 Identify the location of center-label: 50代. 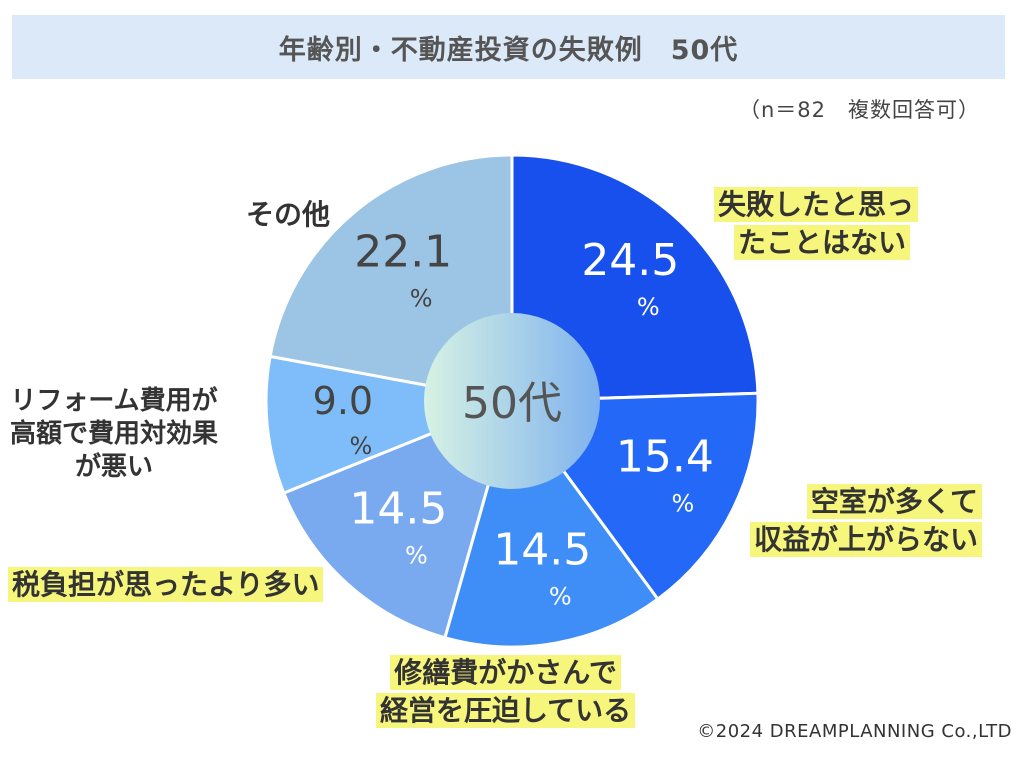
(512, 403).